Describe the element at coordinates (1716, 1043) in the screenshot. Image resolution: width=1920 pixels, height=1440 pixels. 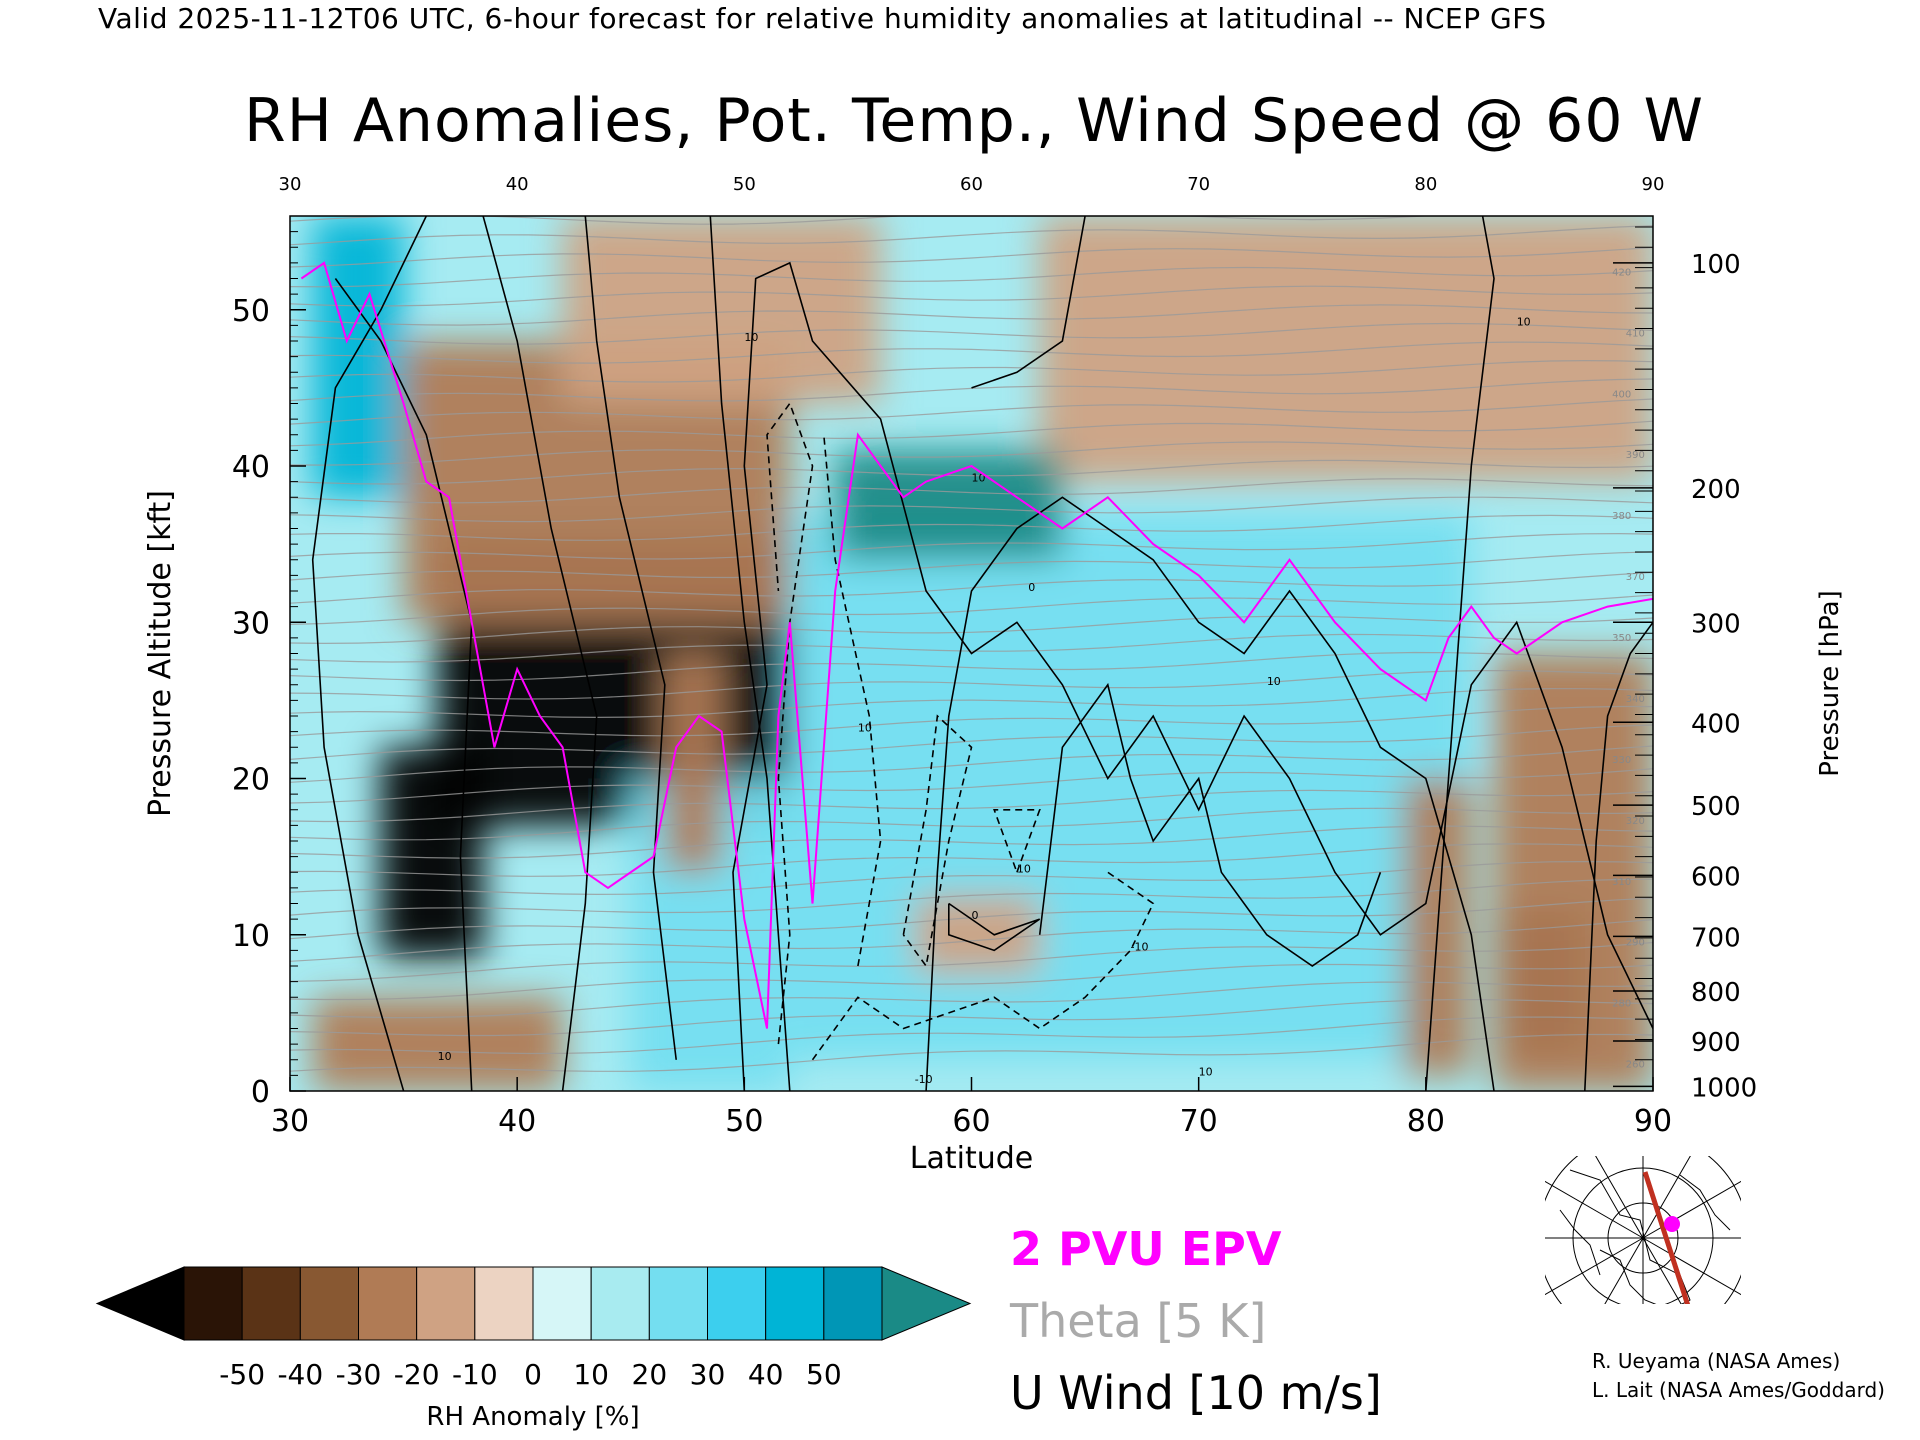
I see `pressure-tick-label: 900` at that location.